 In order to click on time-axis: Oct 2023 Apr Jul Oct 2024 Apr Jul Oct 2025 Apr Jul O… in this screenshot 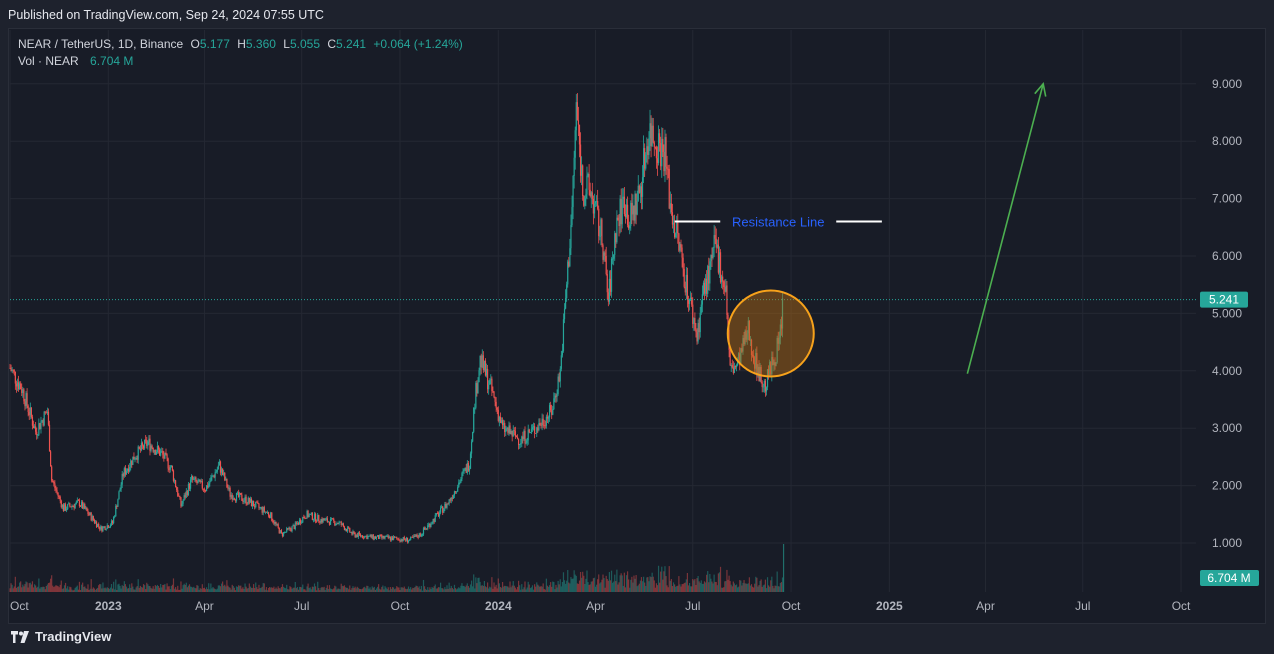, I will do `click(600, 606)`.